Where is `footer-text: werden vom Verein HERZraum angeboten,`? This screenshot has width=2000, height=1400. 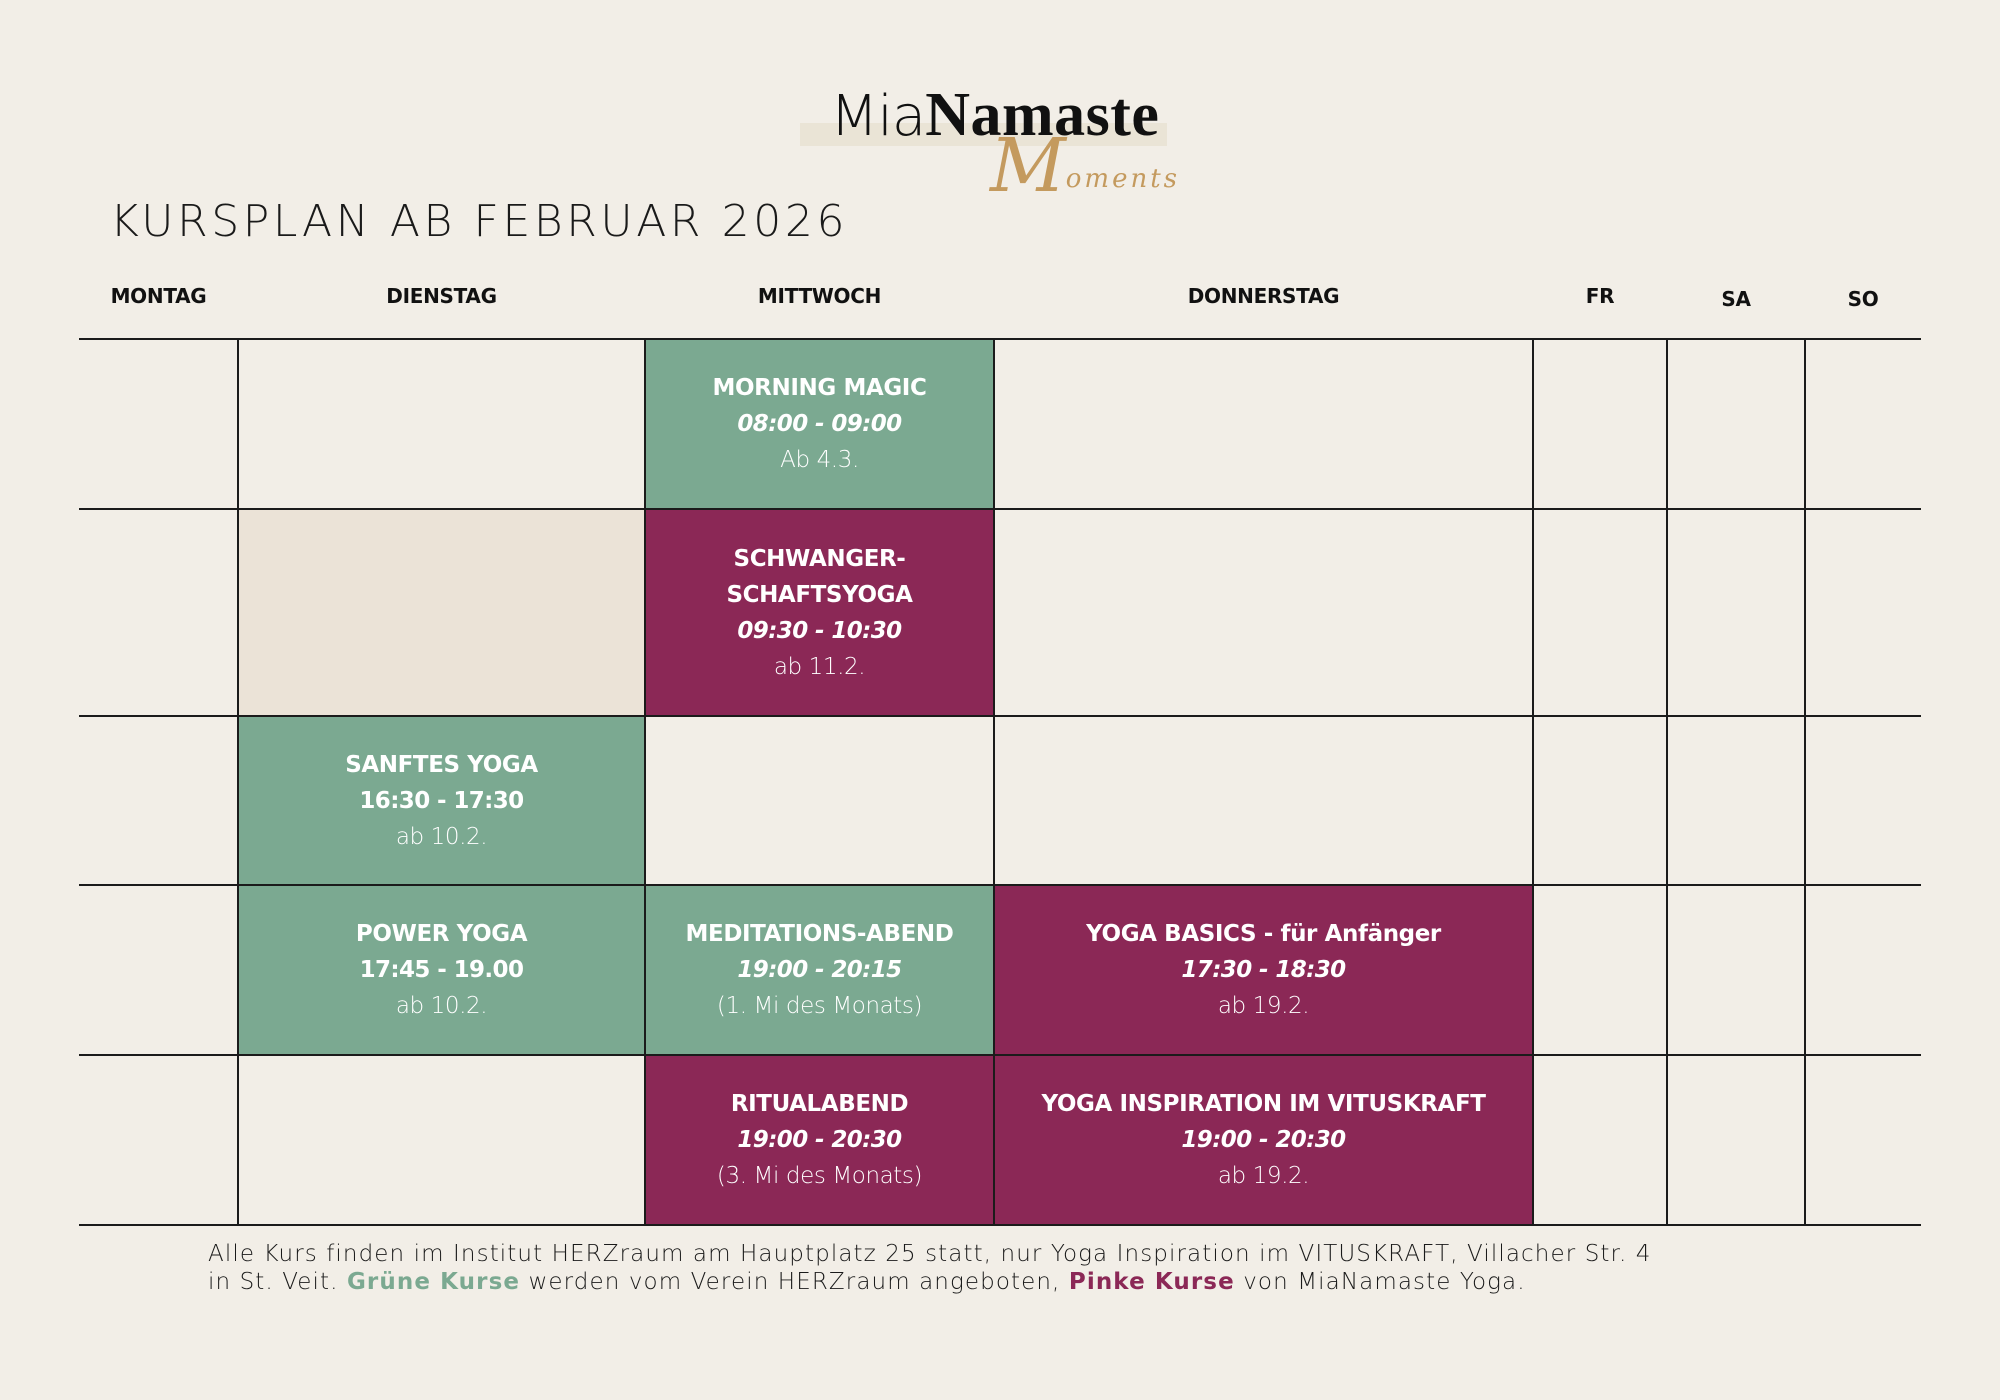 footer-text: werden vom Verein HERZraum angeboten, is located at coordinates (794, 1282).